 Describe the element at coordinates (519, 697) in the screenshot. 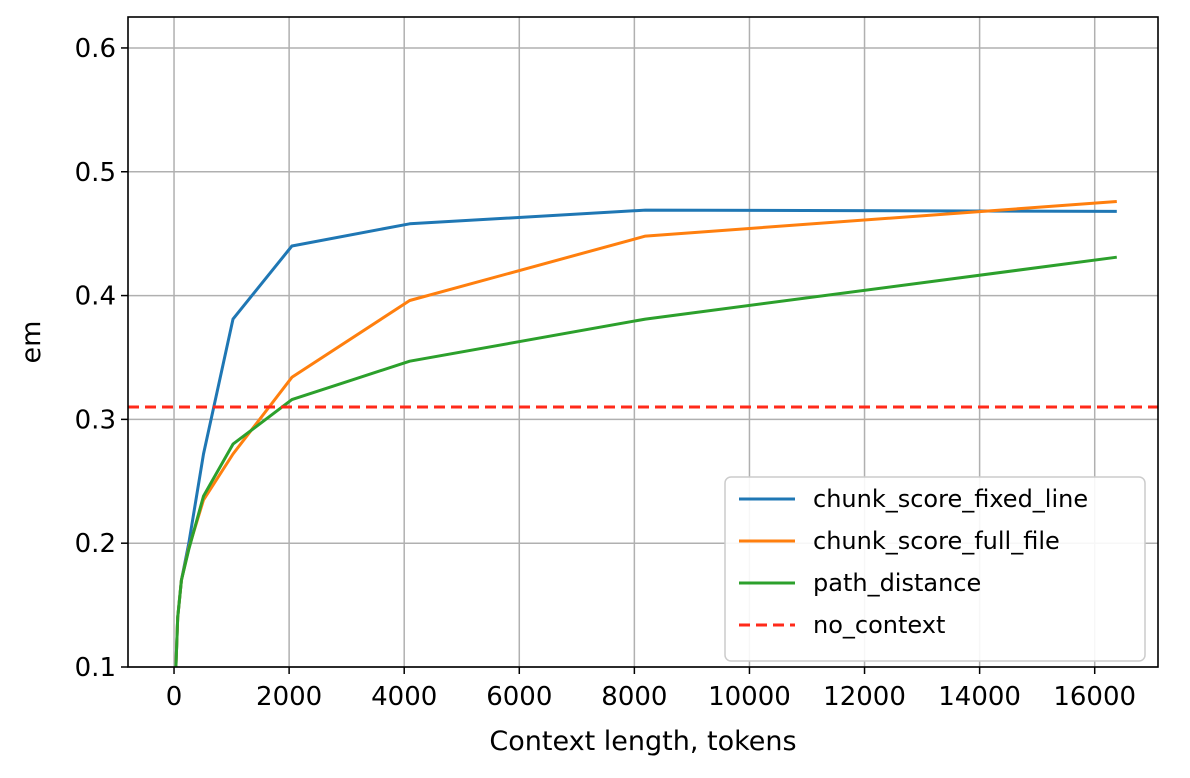

I see `x-tick-label: 6000` at that location.